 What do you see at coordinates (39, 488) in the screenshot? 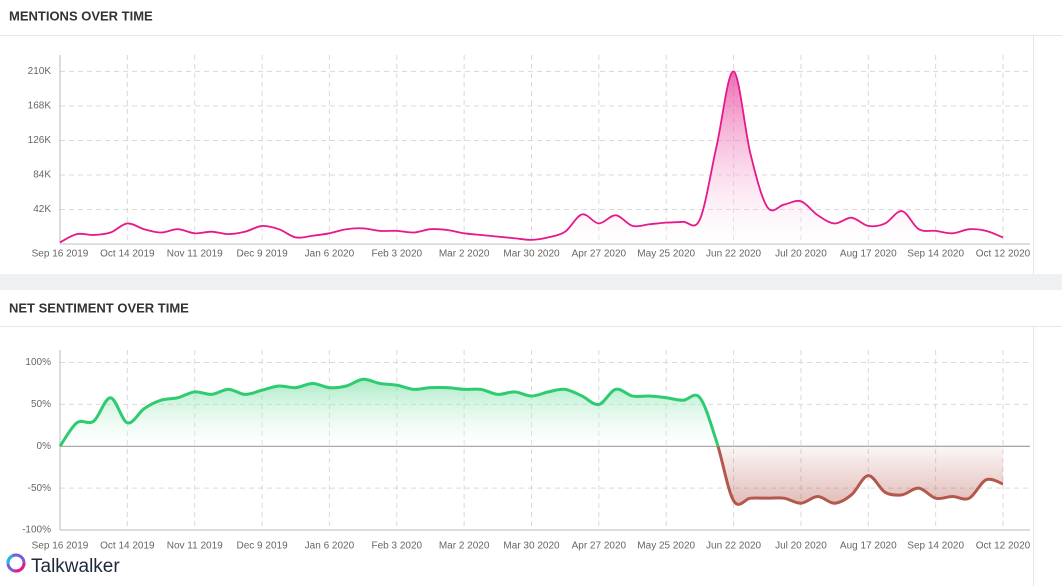
I see `y-tick-label: -50%` at bounding box center [39, 488].